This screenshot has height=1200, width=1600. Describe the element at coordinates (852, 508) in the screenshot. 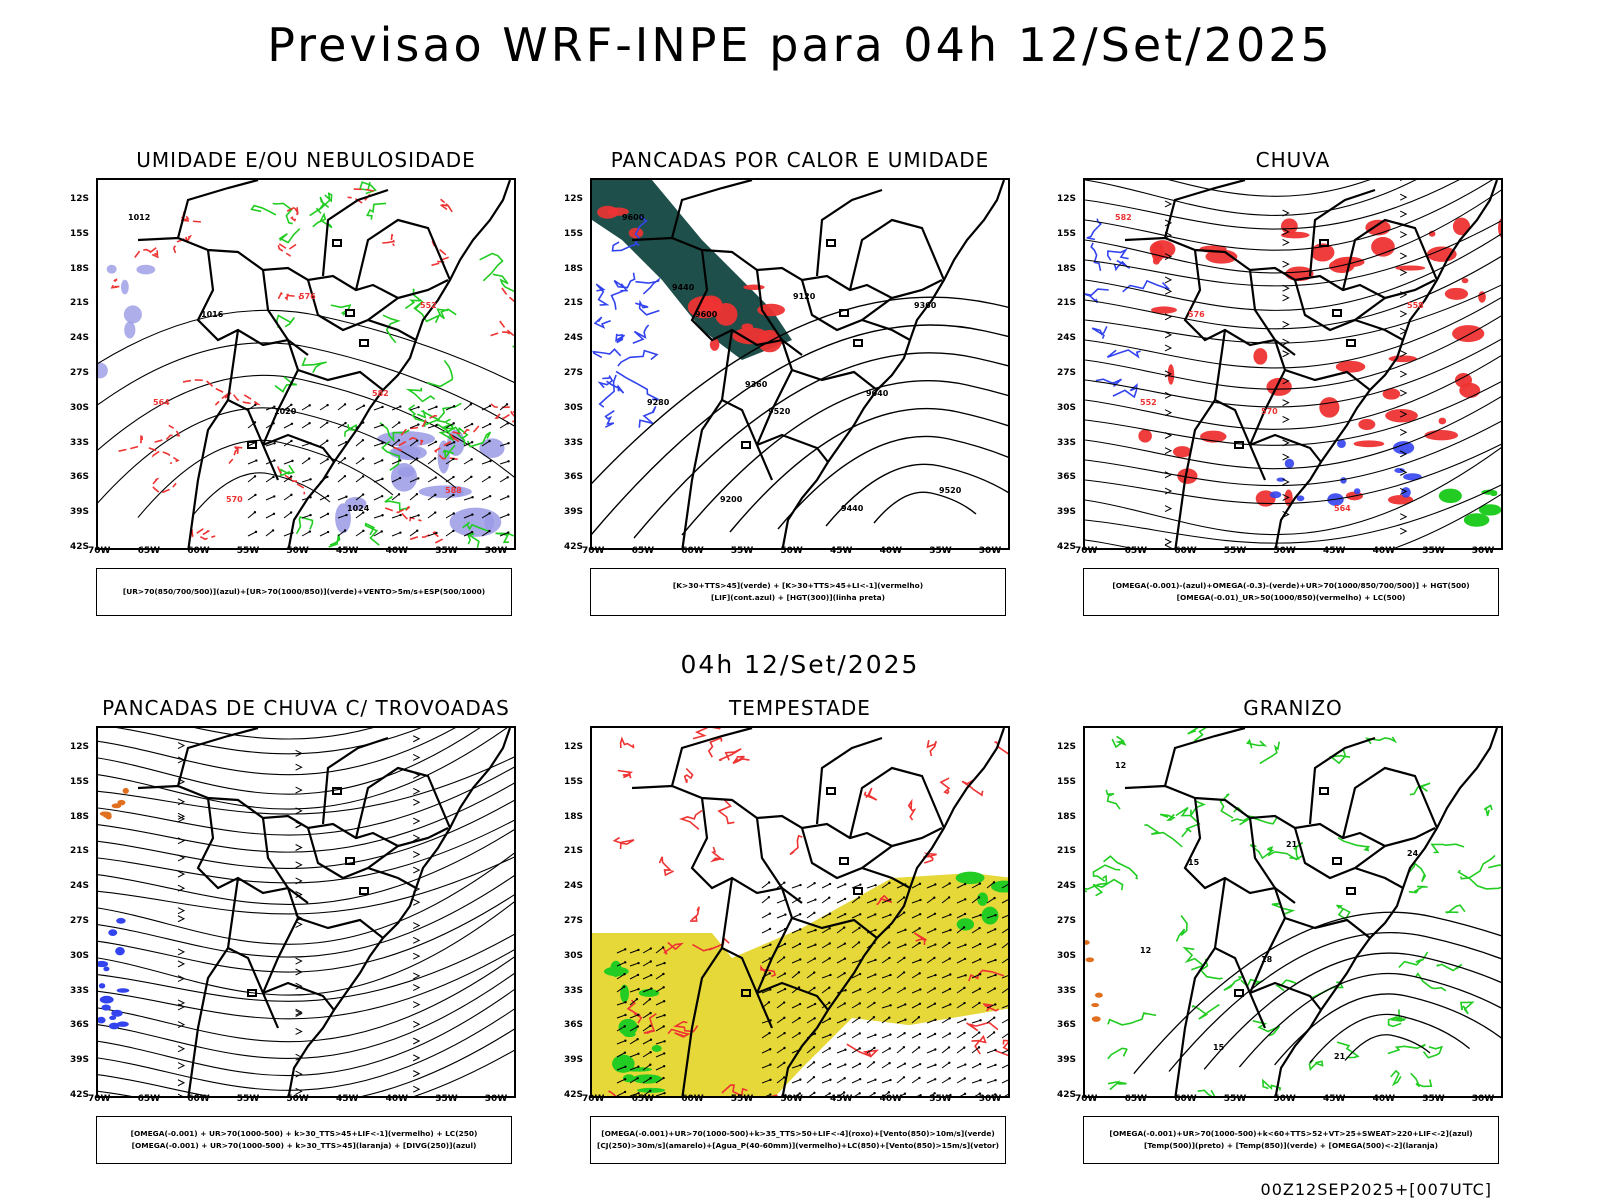

I see `contour-label: 9440` at that location.